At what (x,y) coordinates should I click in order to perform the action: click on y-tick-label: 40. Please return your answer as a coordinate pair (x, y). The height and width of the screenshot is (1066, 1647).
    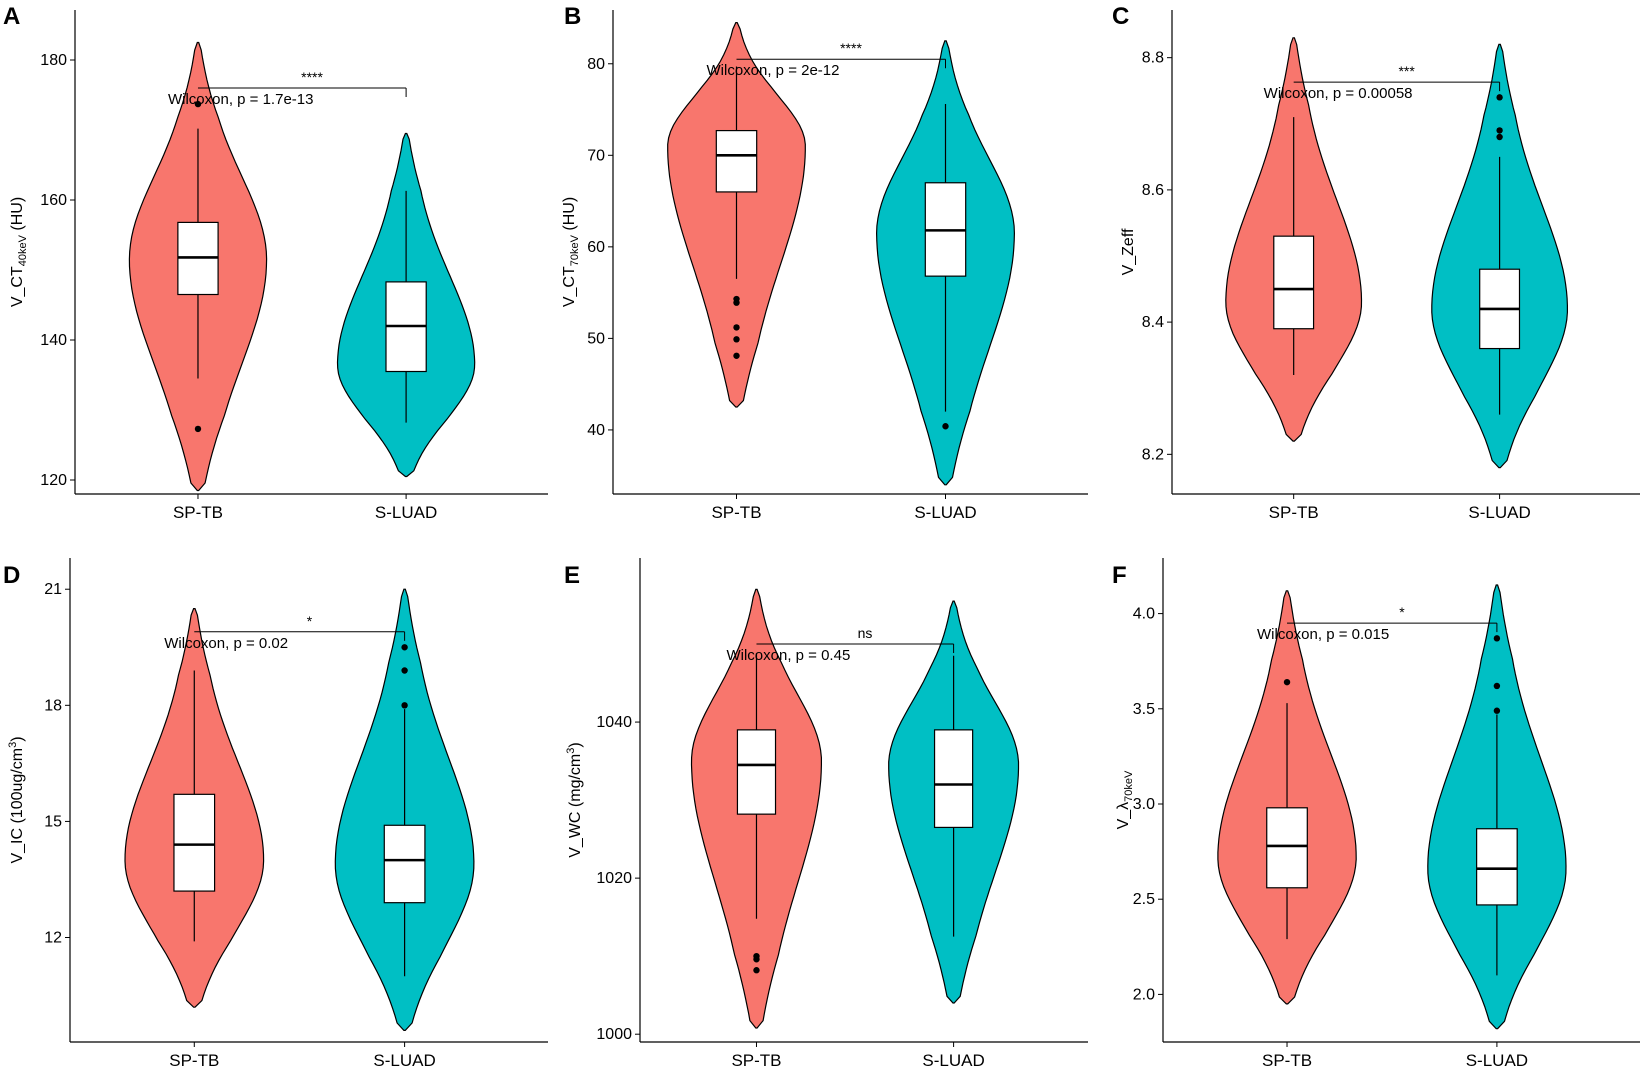
    Looking at the image, I should click on (596, 430).